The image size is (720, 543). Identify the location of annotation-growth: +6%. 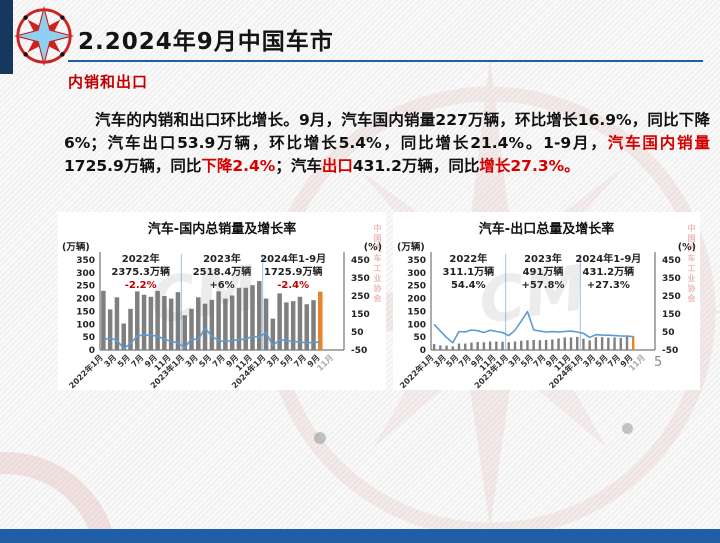
(221, 285).